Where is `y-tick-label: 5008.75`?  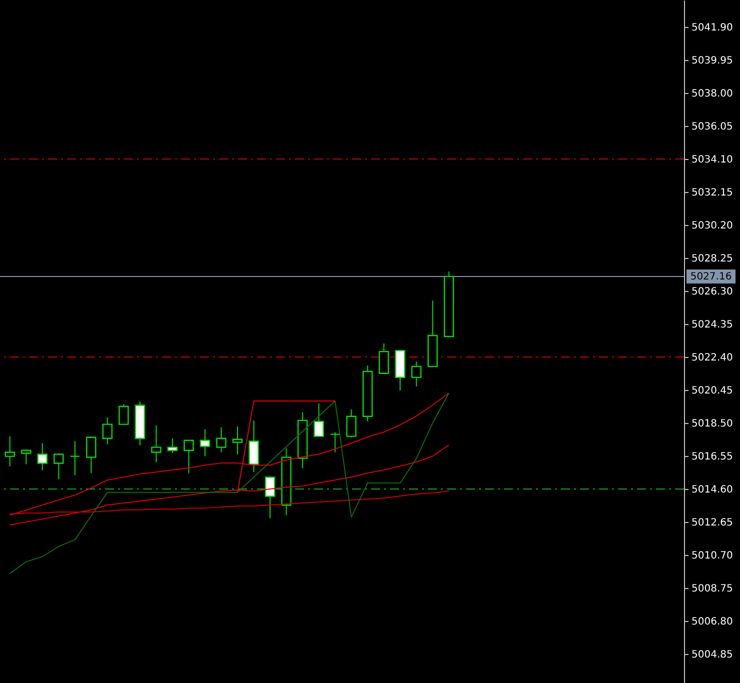
y-tick-label: 5008.75 is located at coordinates (712, 588).